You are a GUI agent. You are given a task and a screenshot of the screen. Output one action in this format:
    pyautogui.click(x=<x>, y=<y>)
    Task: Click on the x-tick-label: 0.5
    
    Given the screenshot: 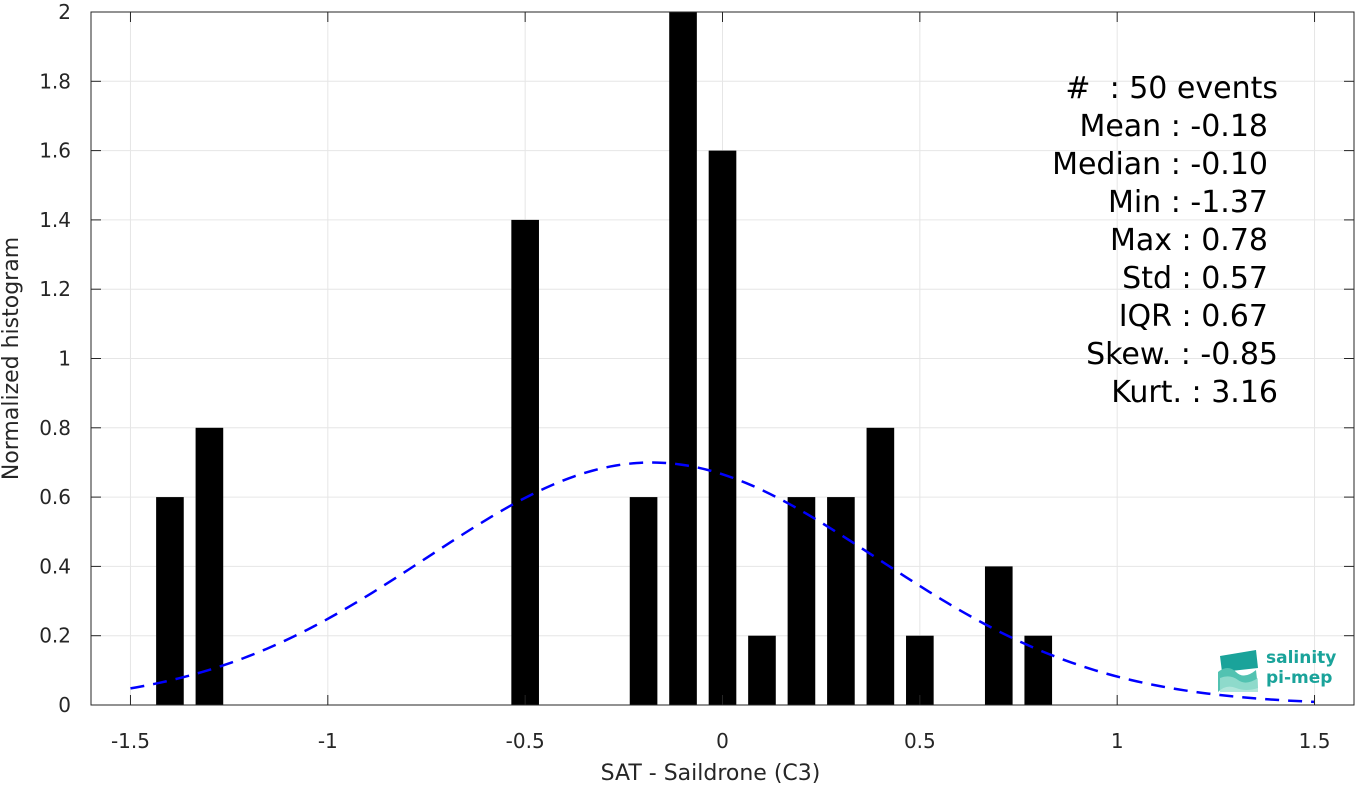 What is the action you would take?
    pyautogui.click(x=920, y=741)
    